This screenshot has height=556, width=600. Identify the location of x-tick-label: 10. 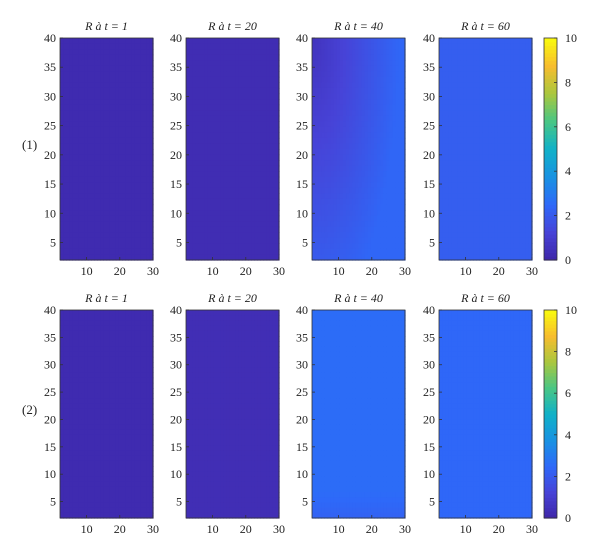
(466, 271).